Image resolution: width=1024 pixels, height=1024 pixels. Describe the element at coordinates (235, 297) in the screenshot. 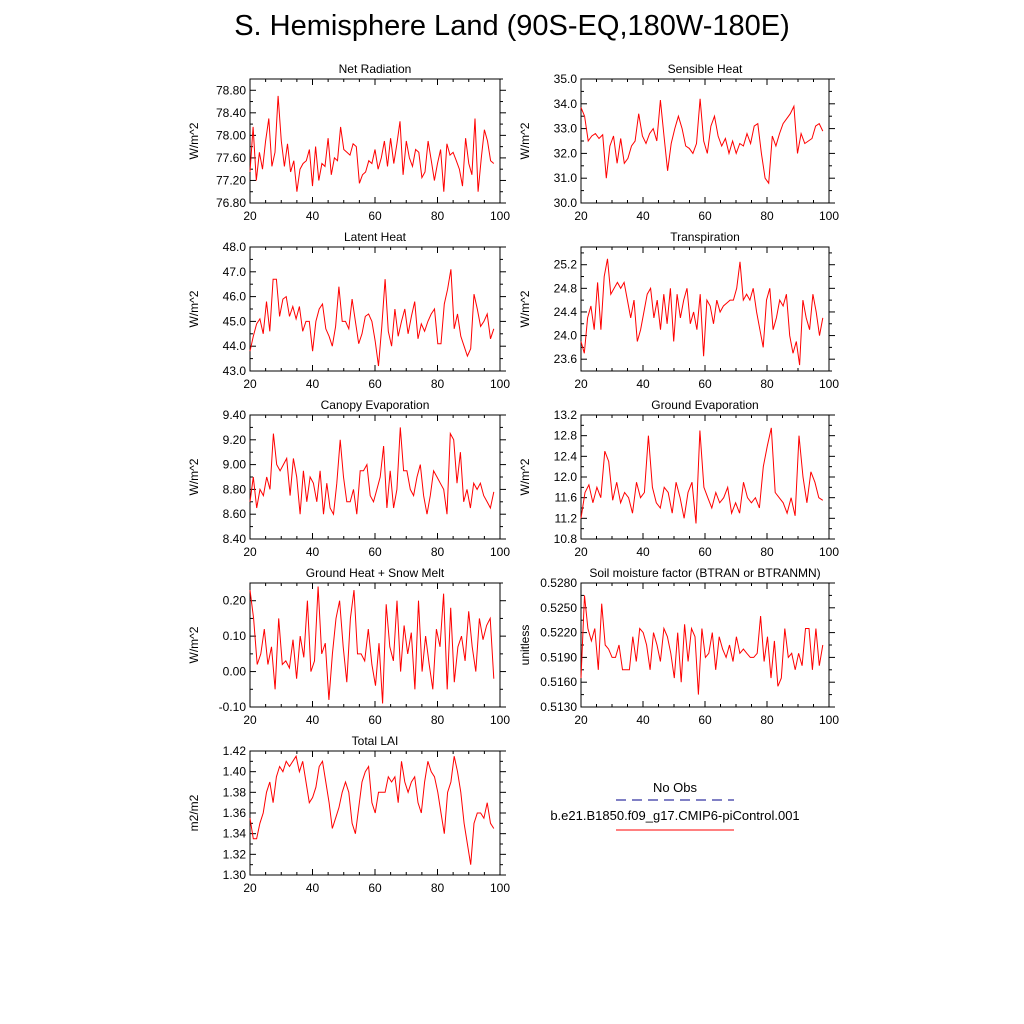

I see `y-tick-label: 46.0` at that location.